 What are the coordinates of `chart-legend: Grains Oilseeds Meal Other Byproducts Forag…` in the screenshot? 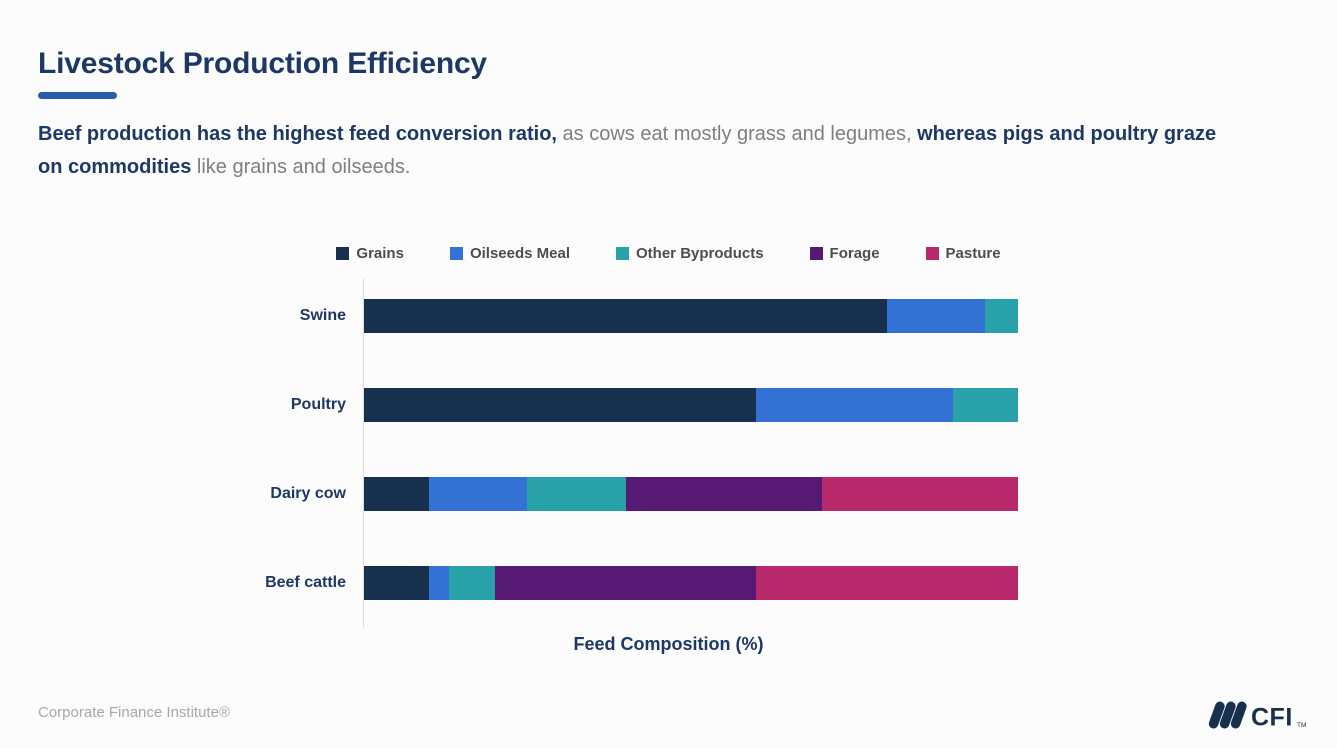 It's located at (668, 253).